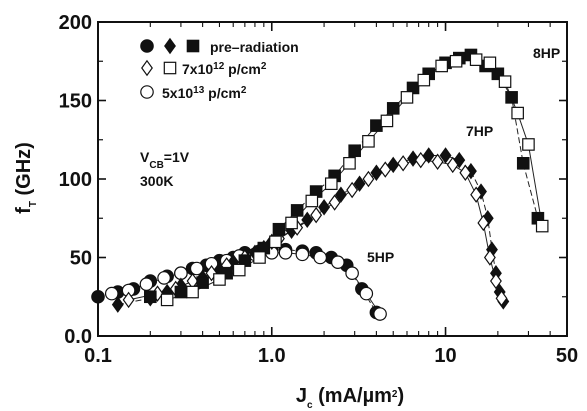  Describe the element at coordinates (165, 160) in the screenshot. I see `annotation-vcb: VCB=1V` at that location.